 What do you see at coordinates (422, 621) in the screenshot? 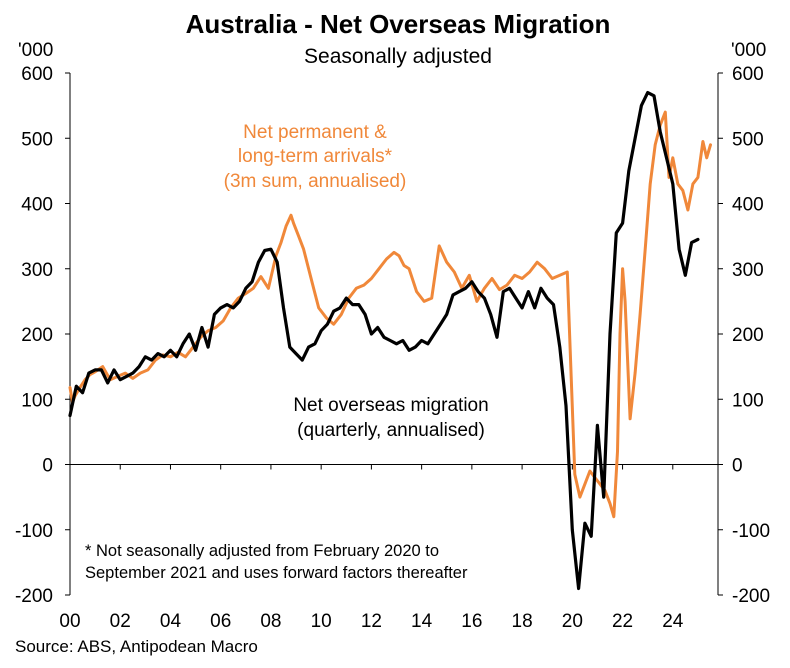
I see `x-tick-label: 14` at bounding box center [422, 621].